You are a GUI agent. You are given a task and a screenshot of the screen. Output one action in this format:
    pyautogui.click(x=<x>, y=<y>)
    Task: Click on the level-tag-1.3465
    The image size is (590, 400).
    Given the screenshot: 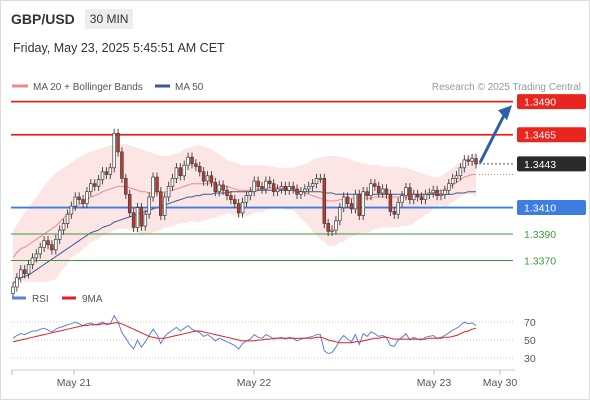 What is the action you would take?
    pyautogui.click(x=551, y=135)
    